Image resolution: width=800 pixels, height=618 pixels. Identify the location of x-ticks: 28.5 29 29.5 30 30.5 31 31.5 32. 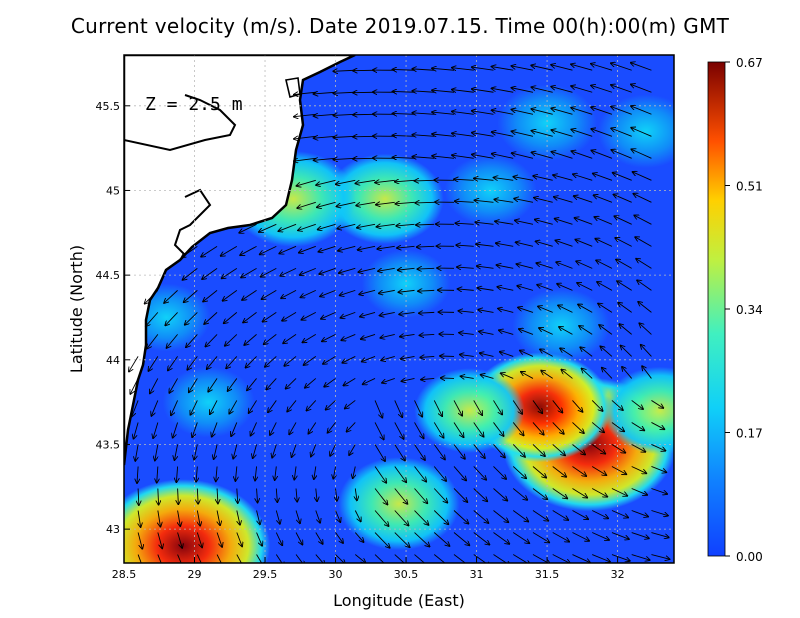
(368, 569).